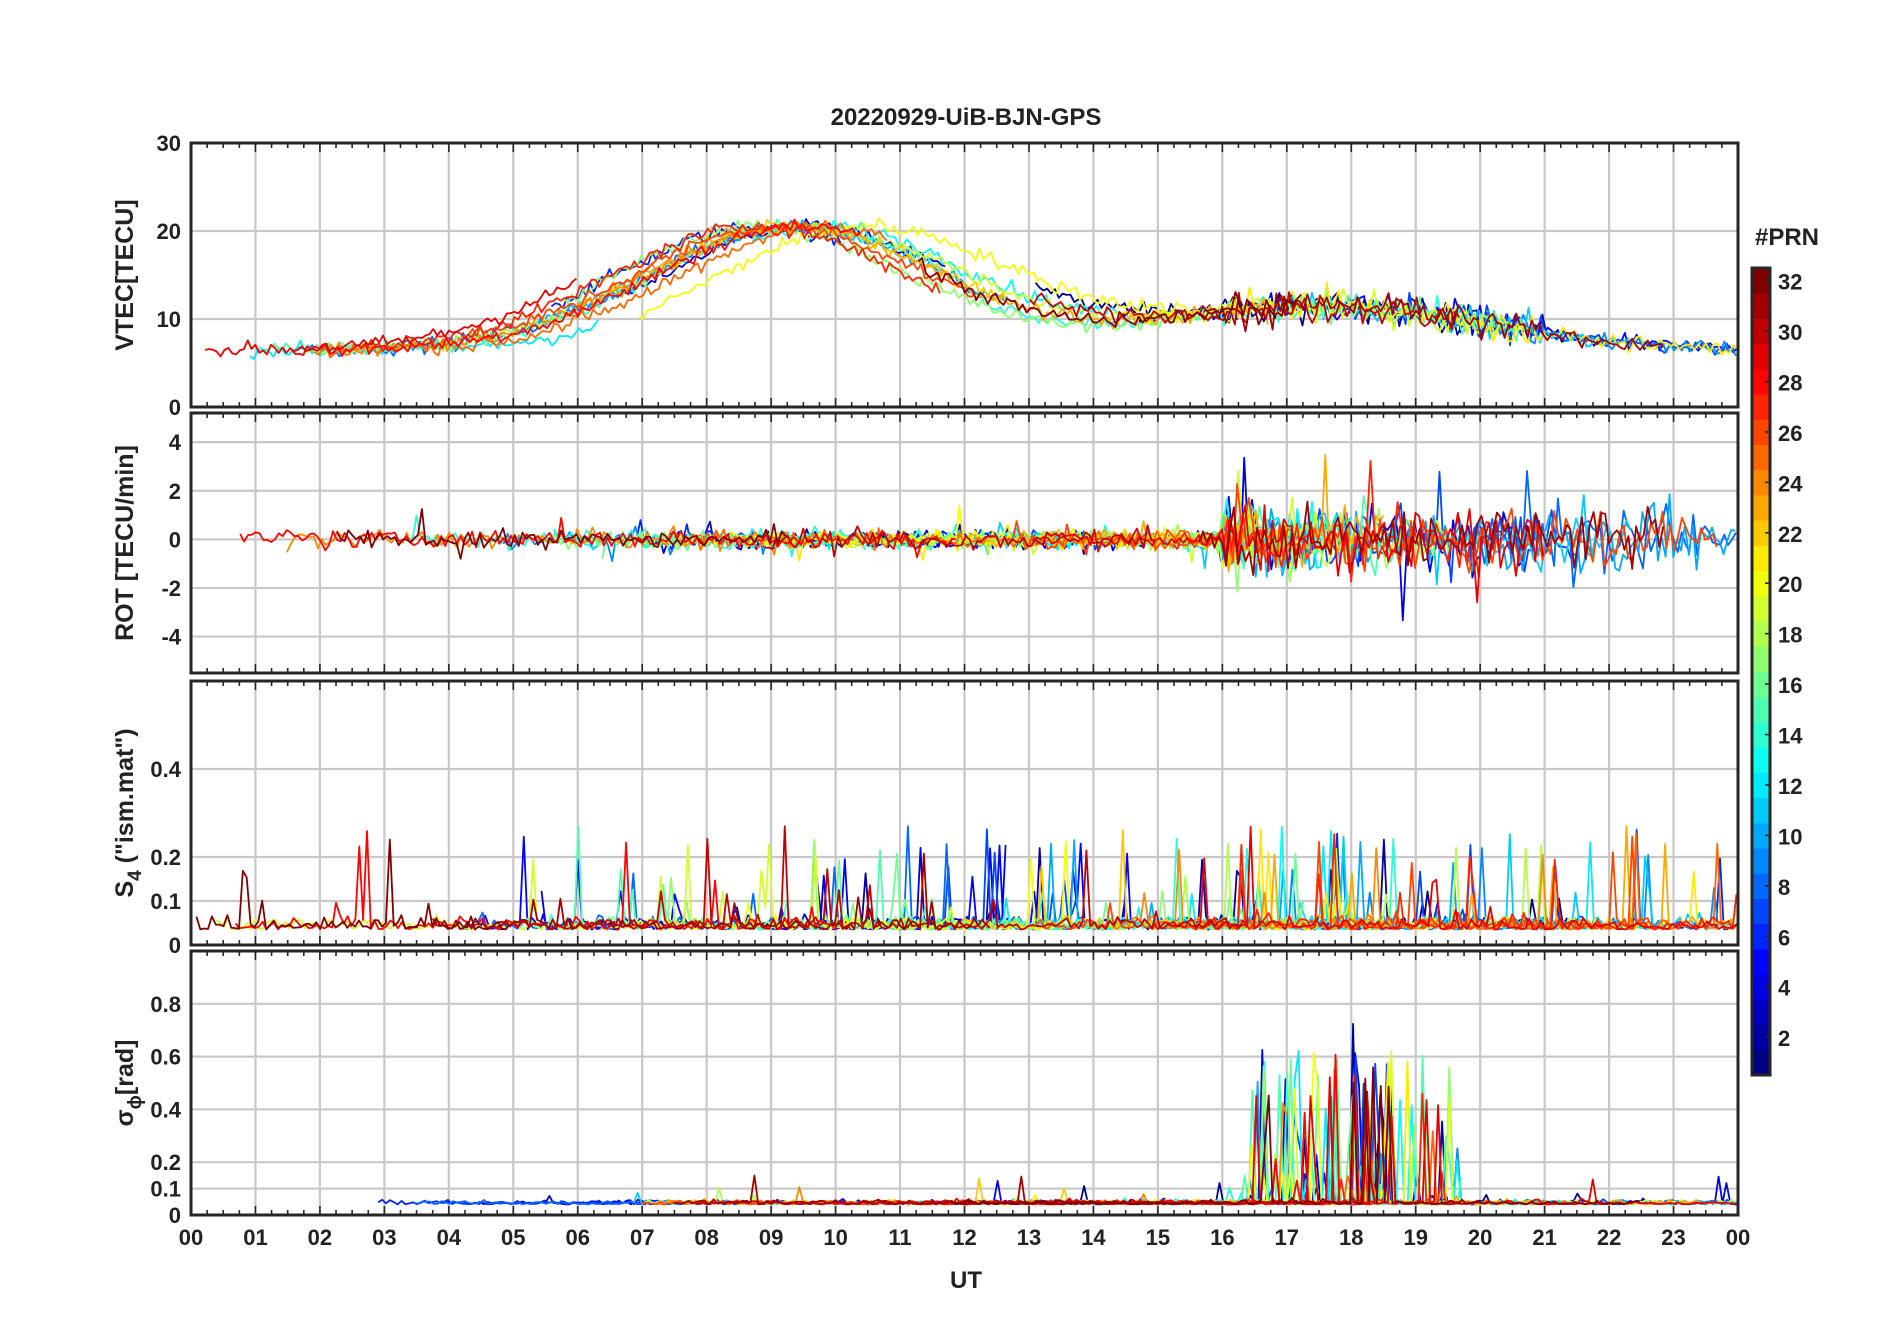  What do you see at coordinates (966, 117) in the screenshot?
I see `chart-title: 20220929-UiB-BJN-GPS` at bounding box center [966, 117].